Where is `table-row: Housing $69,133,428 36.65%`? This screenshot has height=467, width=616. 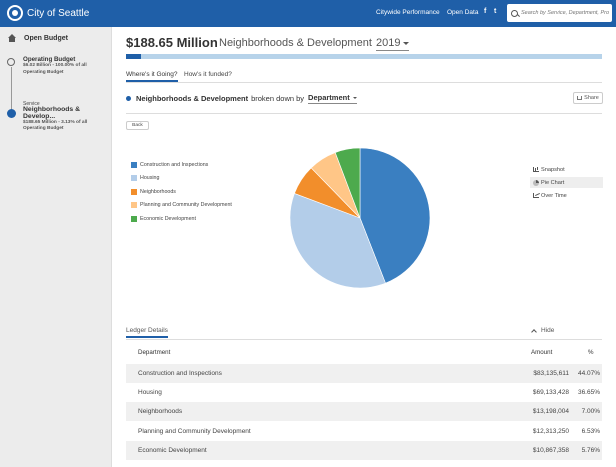
table-row: Housing $69,133,428 36.65% is located at coordinates (364, 392).